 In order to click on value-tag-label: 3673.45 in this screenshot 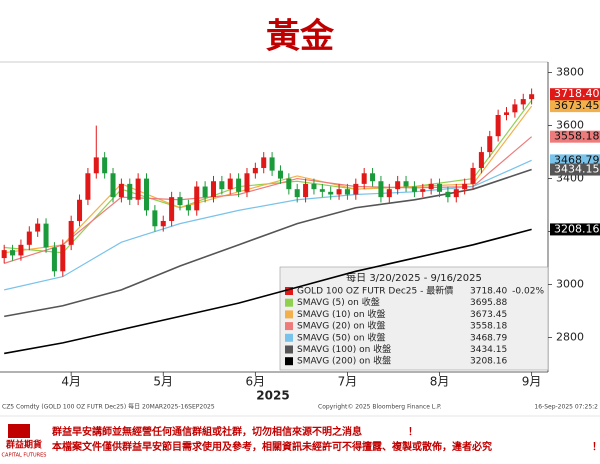, I will do `click(577, 105)`.